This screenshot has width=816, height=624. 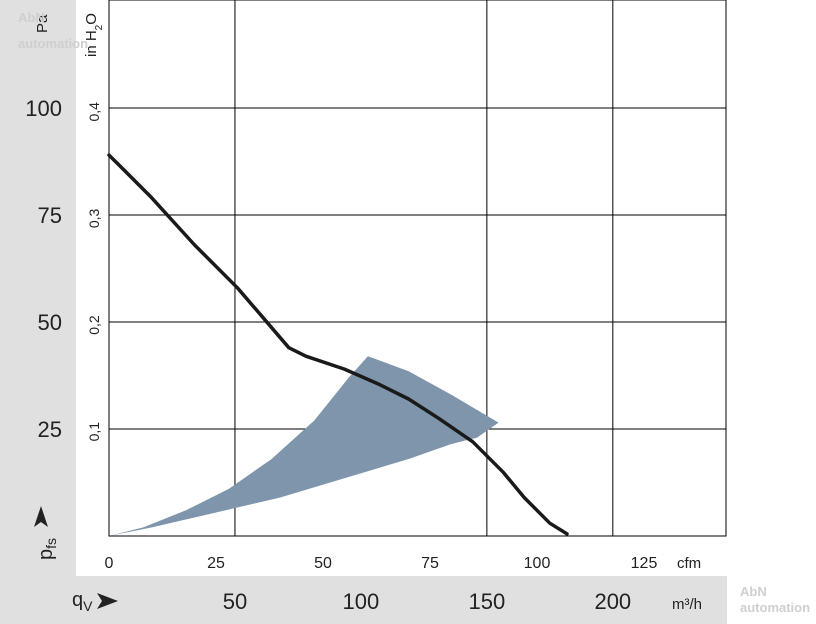 What do you see at coordinates (42, 23) in the screenshot?
I see `pa-unit-label: Pa` at bounding box center [42, 23].